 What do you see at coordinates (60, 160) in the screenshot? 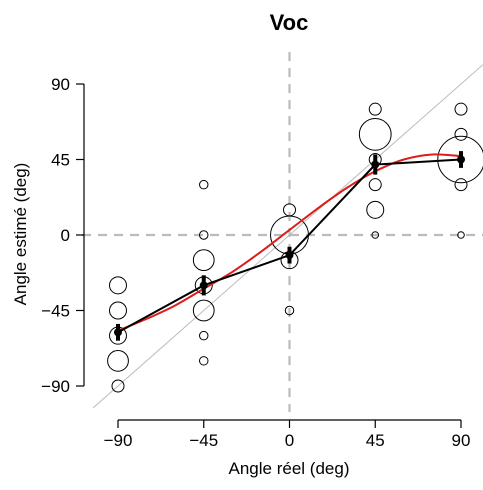
I see `y-tick-label: 45` at bounding box center [60, 160].